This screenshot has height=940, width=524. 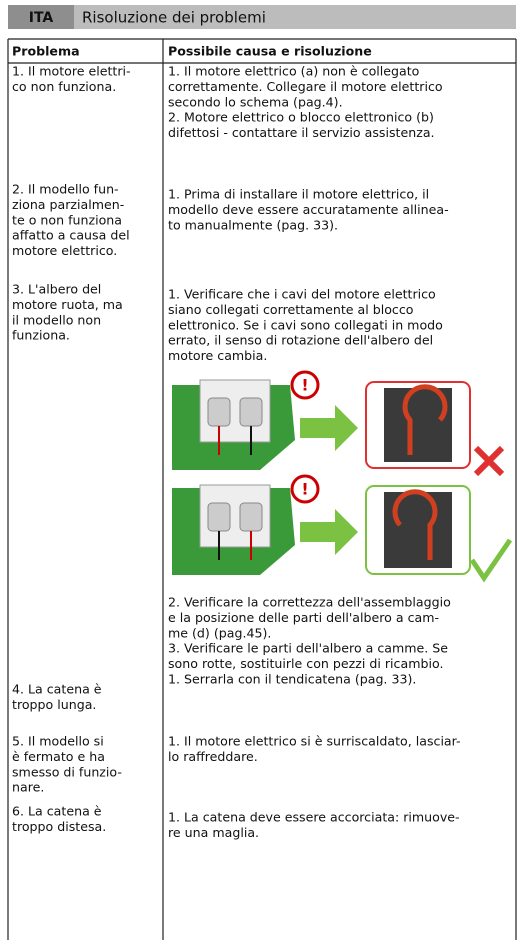 I want to click on problem-line: 5. Il modello si, so click(x=58, y=741).